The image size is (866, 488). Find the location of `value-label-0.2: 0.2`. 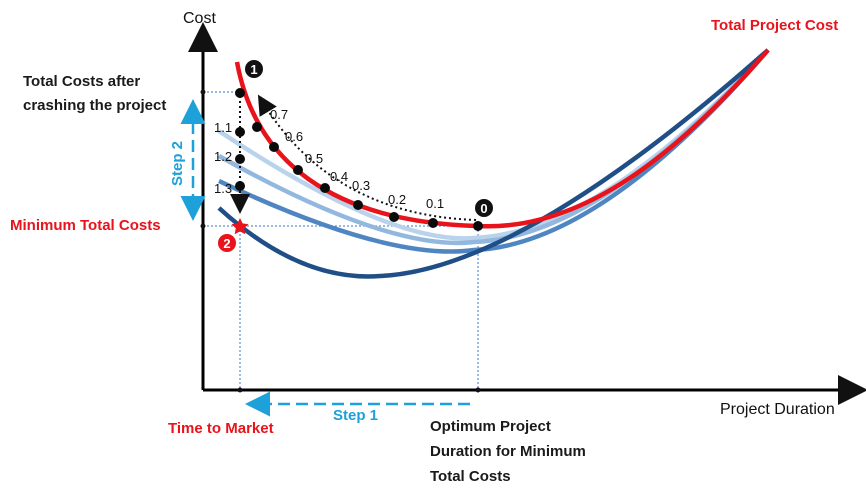

value-label-0.2: 0.2 is located at coordinates (397, 199).